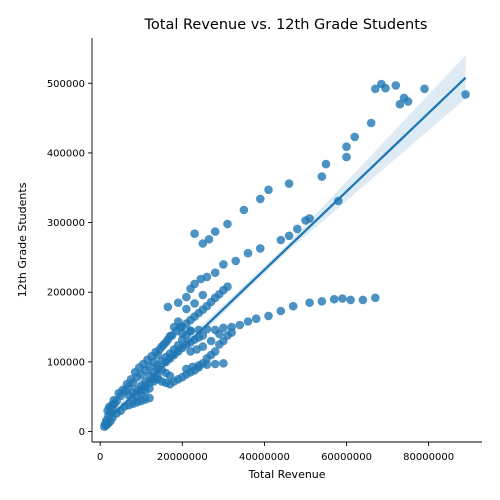  I want to click on y-tick-label: 300000, so click(66, 223).